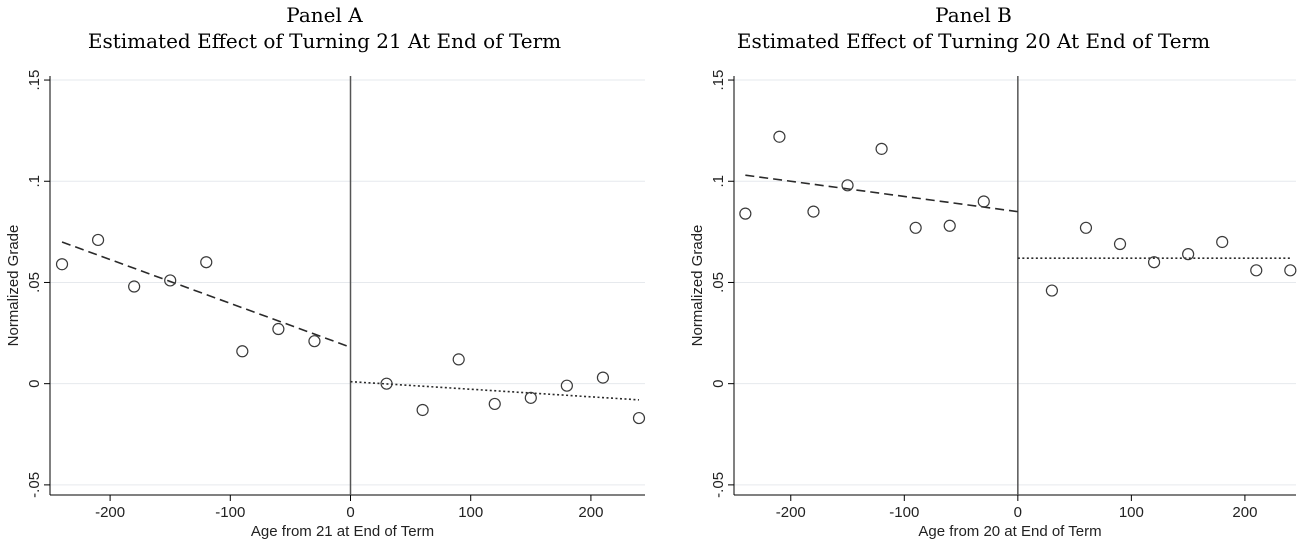  I want to click on fit-line-right-dotted, so click(495, 390).